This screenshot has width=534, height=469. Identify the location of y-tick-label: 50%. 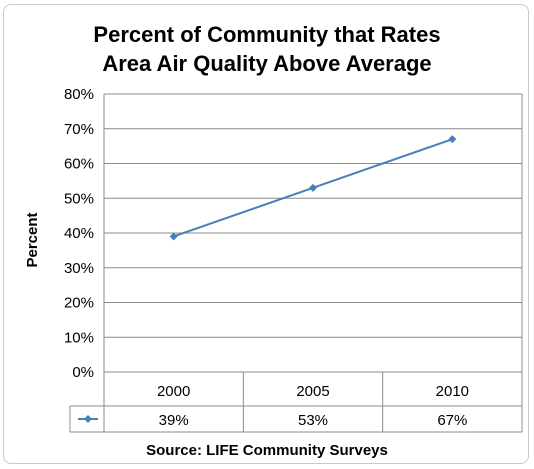
(79, 198).